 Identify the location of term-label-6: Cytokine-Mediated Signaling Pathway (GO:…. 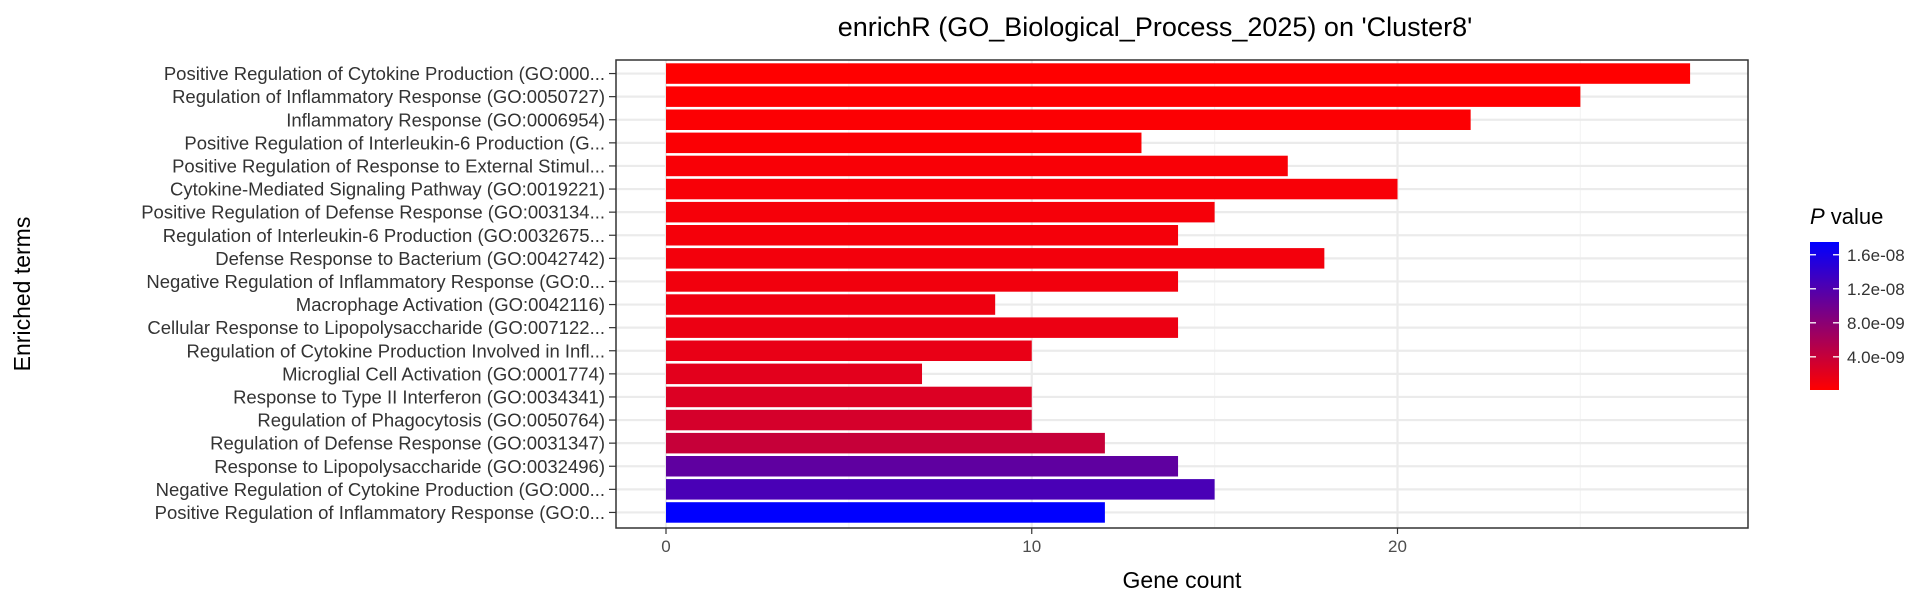
(387, 189).